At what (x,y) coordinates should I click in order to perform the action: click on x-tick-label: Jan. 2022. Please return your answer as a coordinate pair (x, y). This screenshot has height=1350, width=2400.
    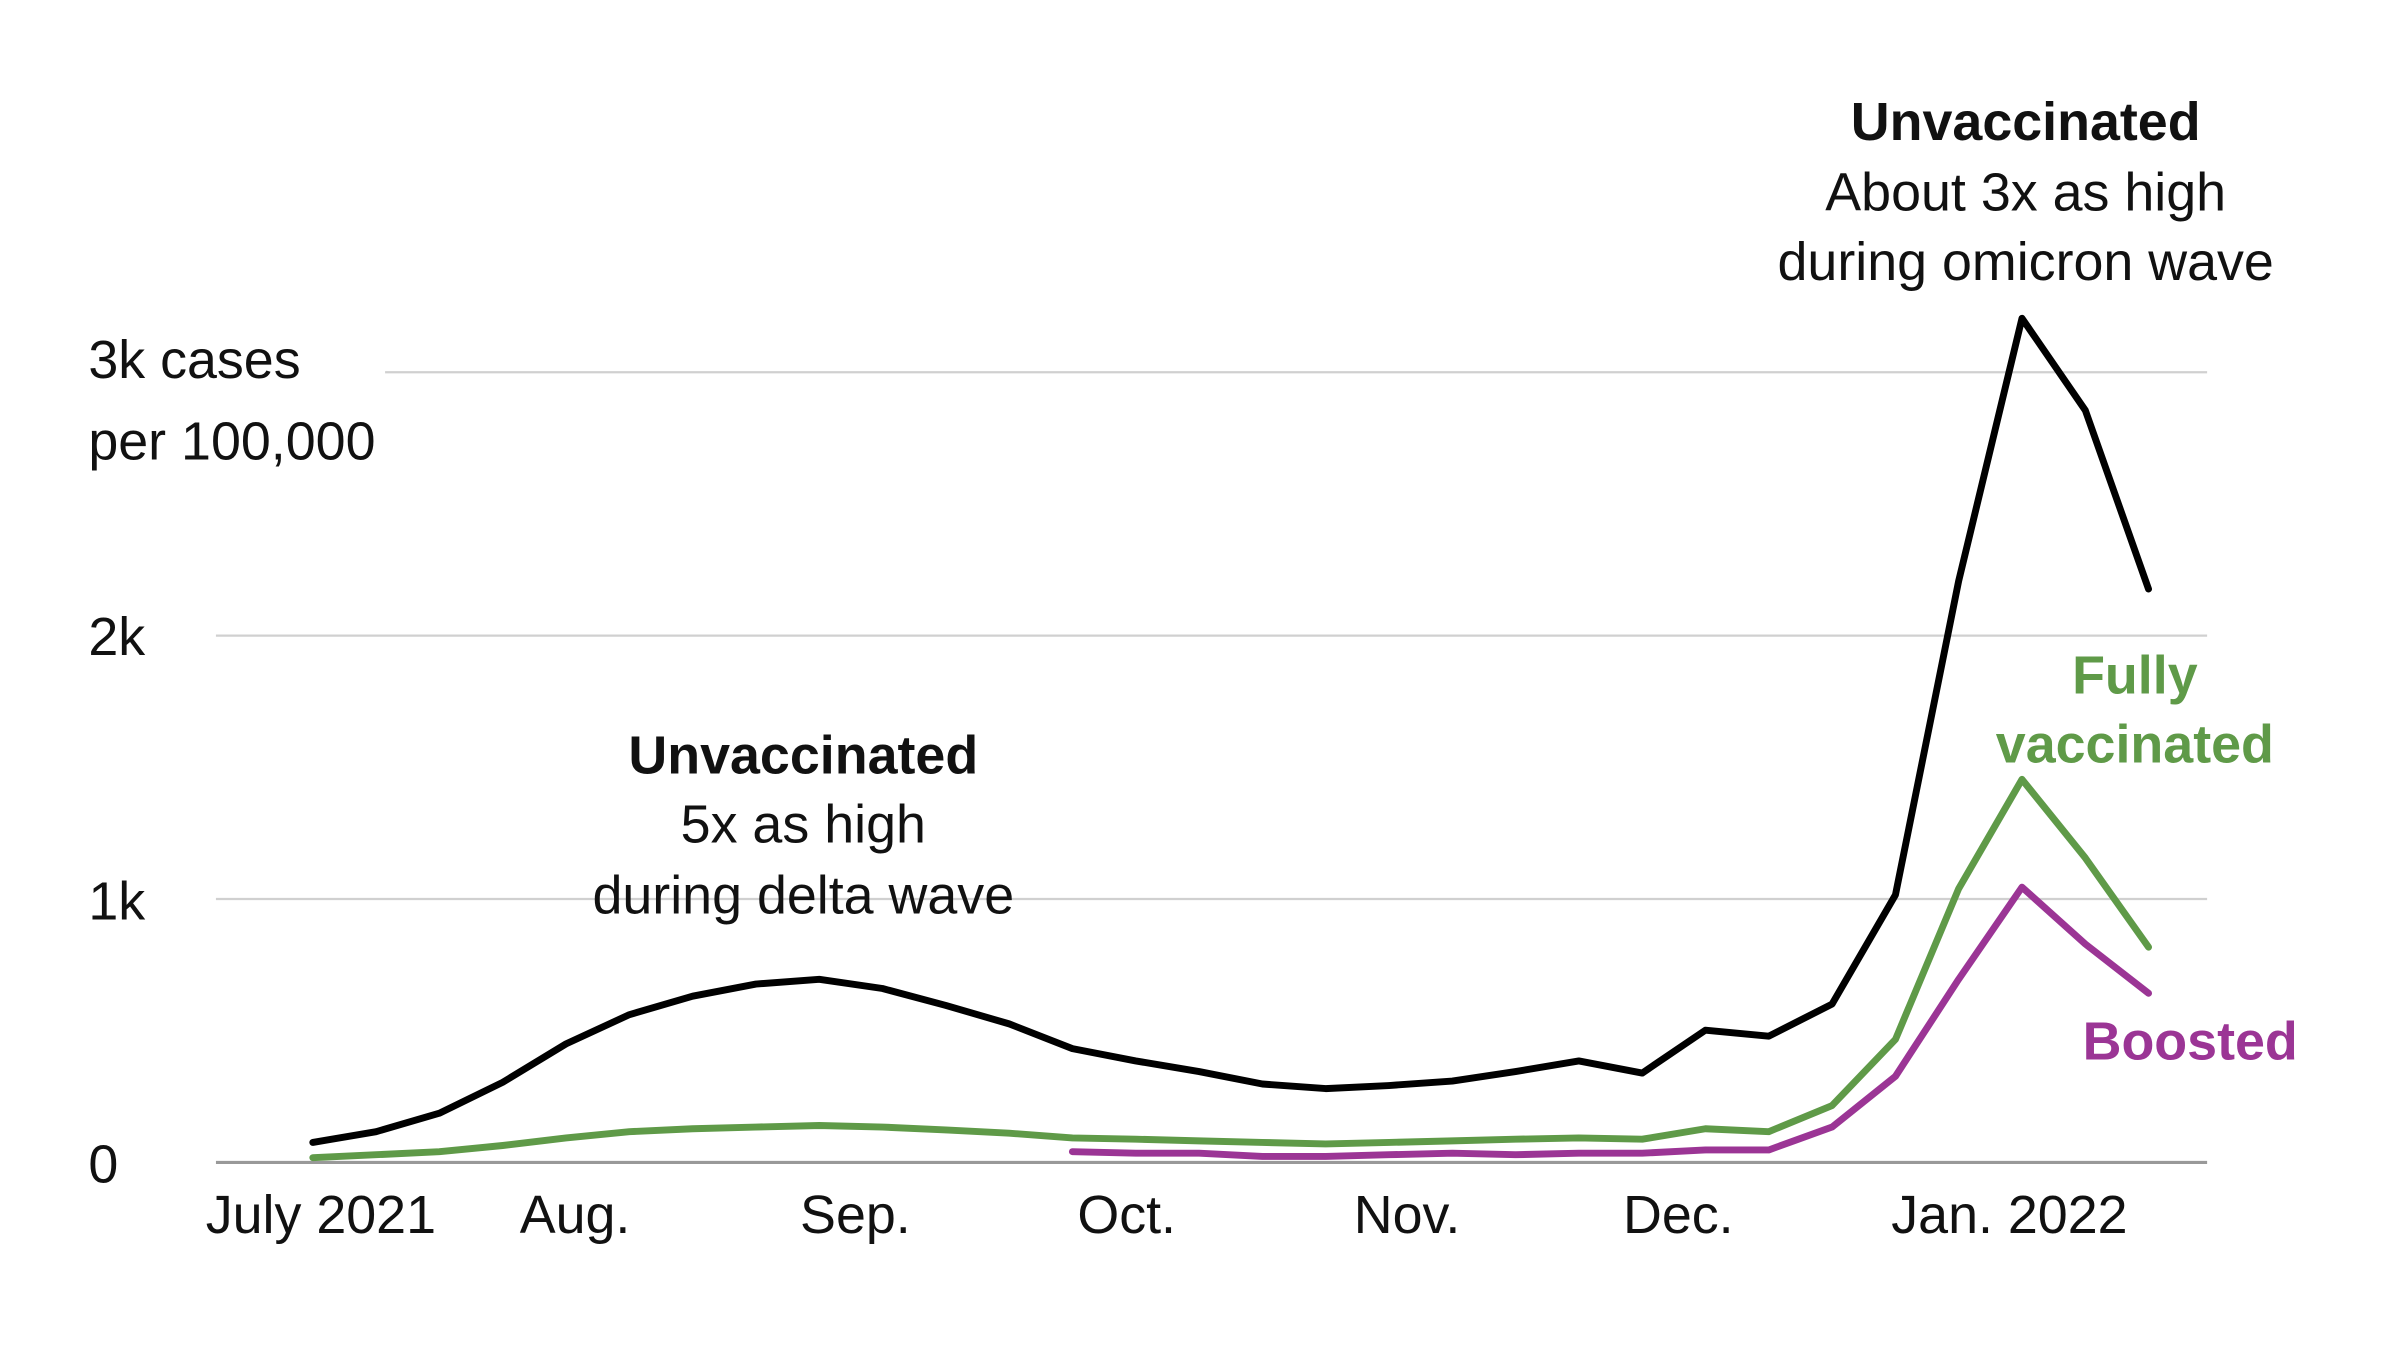
    Looking at the image, I should click on (2009, 1215).